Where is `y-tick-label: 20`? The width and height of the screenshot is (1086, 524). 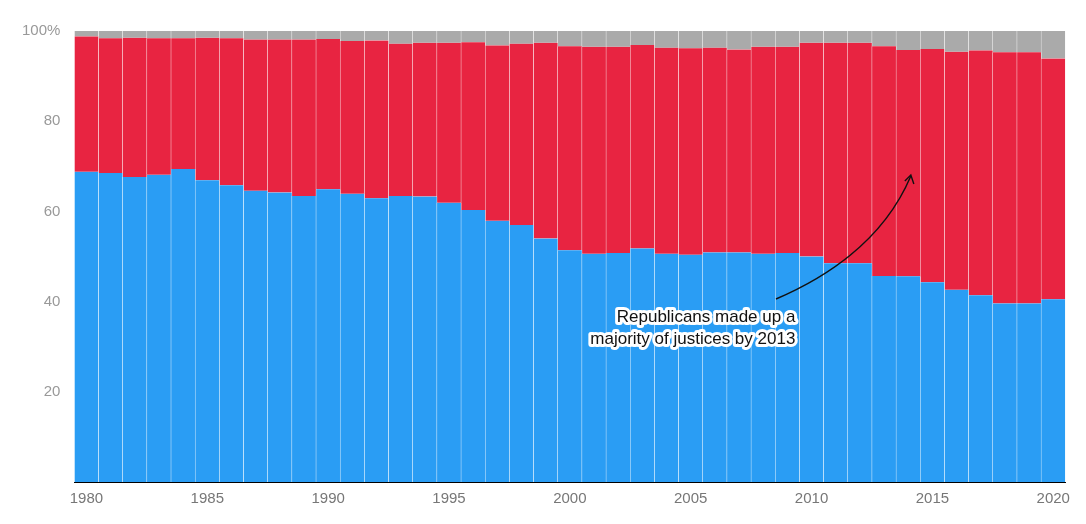 y-tick-label: 20 is located at coordinates (52, 390).